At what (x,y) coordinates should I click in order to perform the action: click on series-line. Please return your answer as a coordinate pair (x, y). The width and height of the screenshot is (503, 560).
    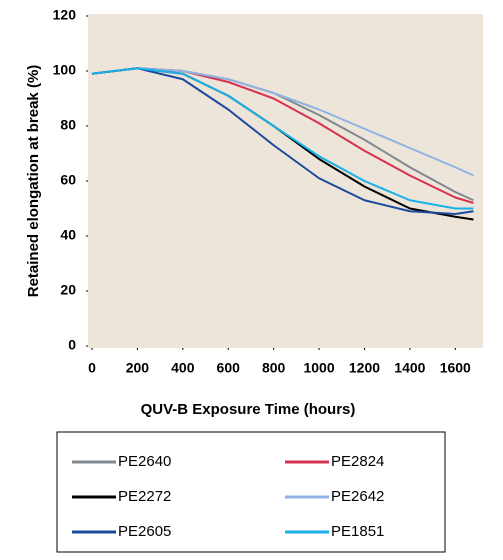
    Looking at the image, I should click on (282, 122).